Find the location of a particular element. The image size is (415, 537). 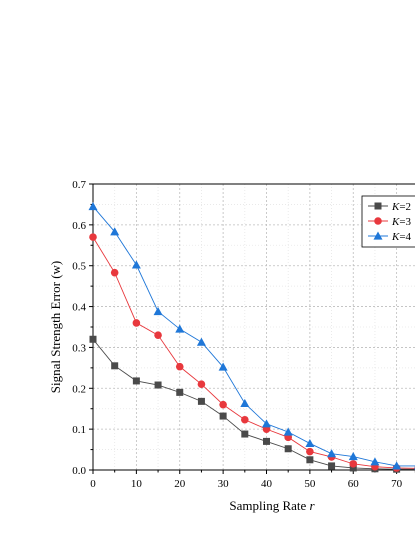

y-tick-label: 0.0 is located at coordinates (79, 471).